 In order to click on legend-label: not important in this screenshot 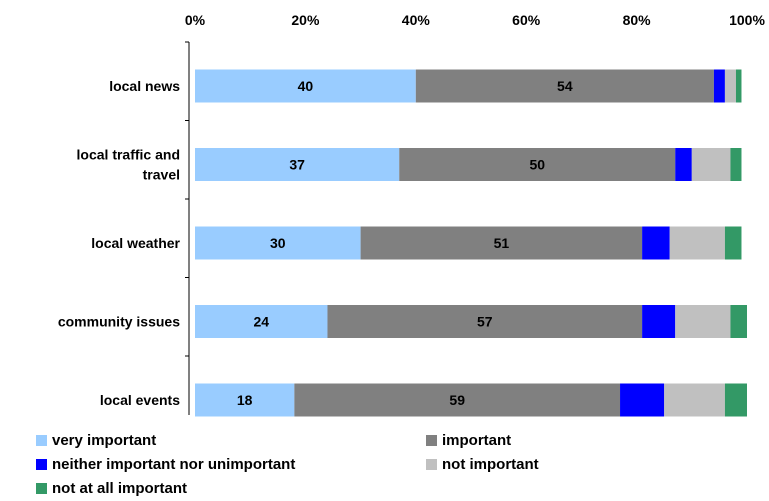, I will do `click(490, 464)`.